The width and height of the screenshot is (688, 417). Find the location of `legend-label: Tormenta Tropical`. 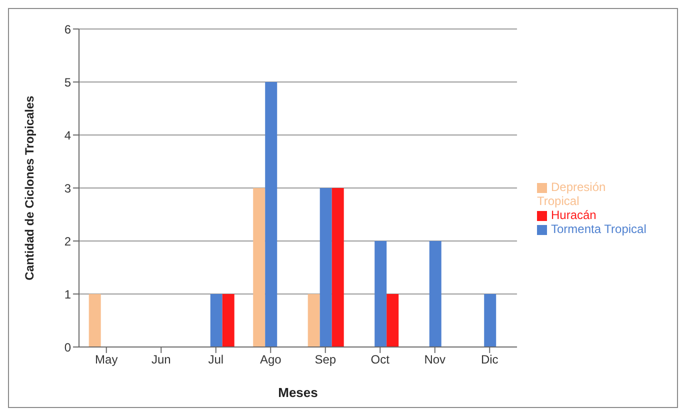

legend-label: Tormenta Tropical is located at coordinates (598, 229).